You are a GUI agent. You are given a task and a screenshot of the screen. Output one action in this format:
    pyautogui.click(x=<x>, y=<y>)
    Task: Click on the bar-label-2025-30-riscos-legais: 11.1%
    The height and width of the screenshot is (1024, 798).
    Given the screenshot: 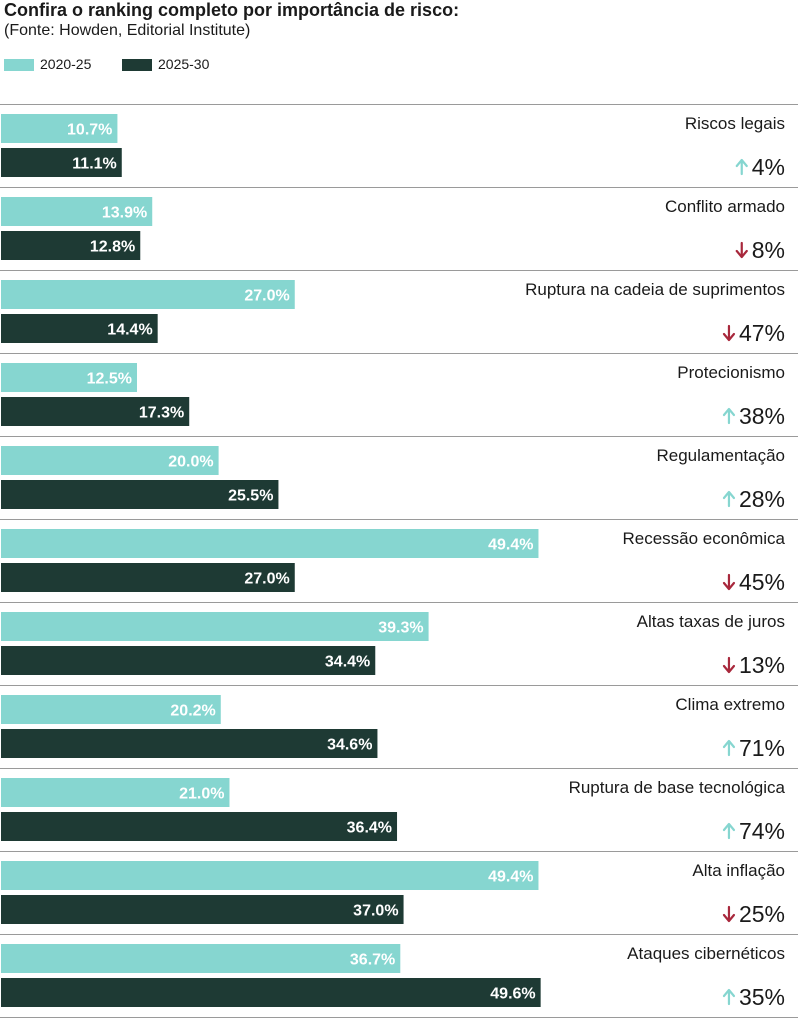 What is the action you would take?
    pyautogui.click(x=94, y=164)
    